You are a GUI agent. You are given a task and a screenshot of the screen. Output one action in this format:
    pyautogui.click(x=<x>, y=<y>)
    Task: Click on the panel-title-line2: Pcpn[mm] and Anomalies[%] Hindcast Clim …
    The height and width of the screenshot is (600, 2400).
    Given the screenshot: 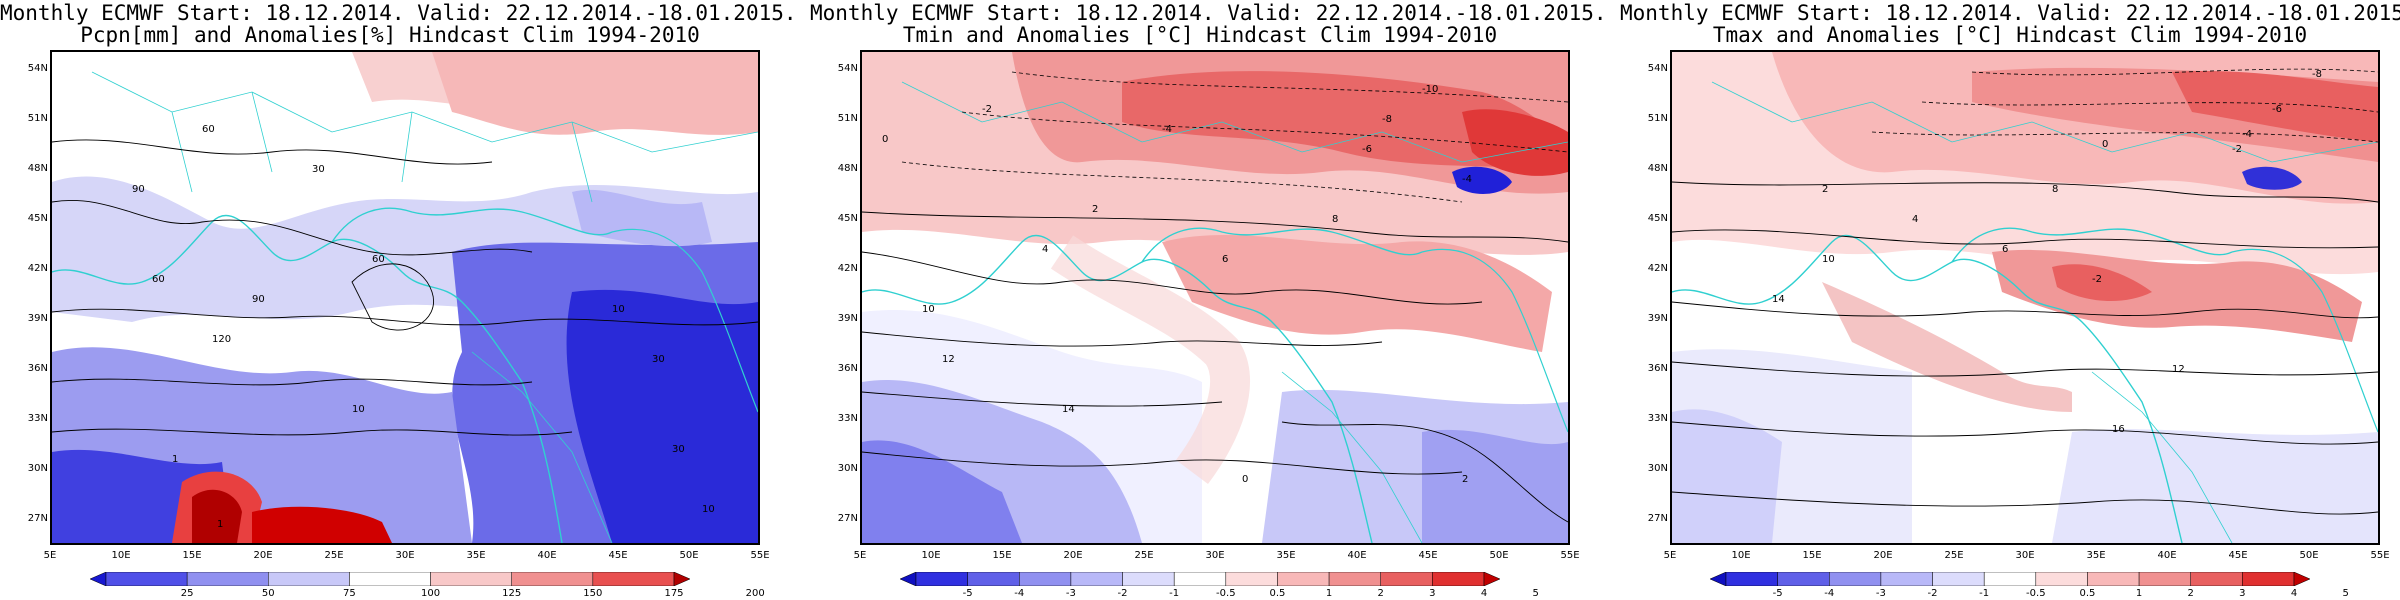 What is the action you would take?
    pyautogui.click(x=390, y=35)
    